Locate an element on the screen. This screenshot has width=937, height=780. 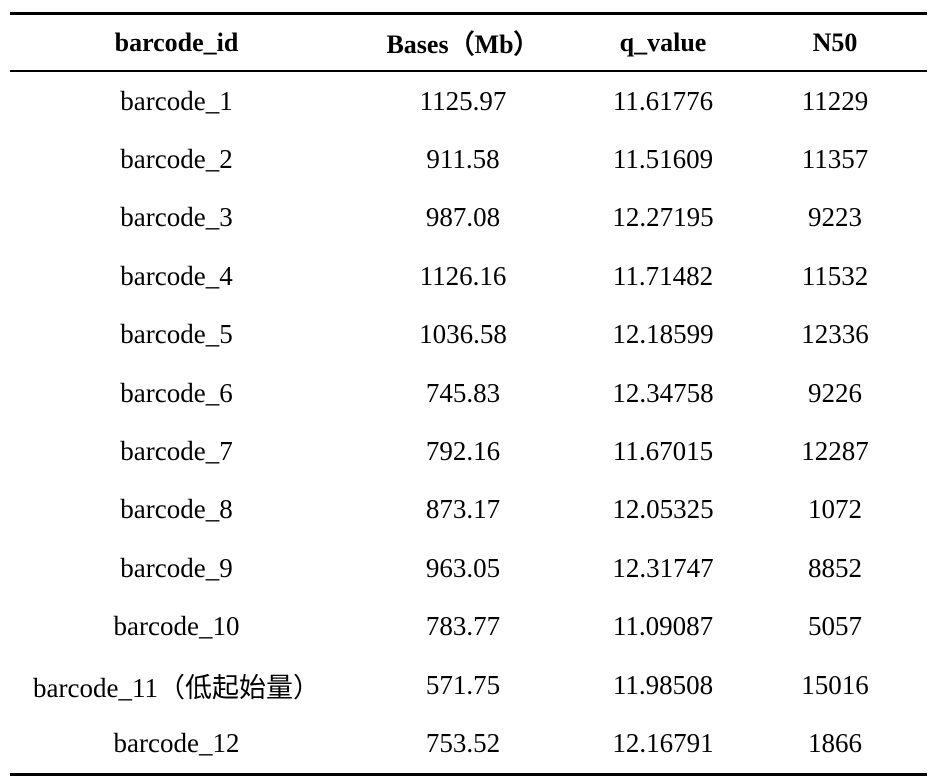
table-row: barcode_6 745.83 12.34758 9226 is located at coordinates (468, 393).